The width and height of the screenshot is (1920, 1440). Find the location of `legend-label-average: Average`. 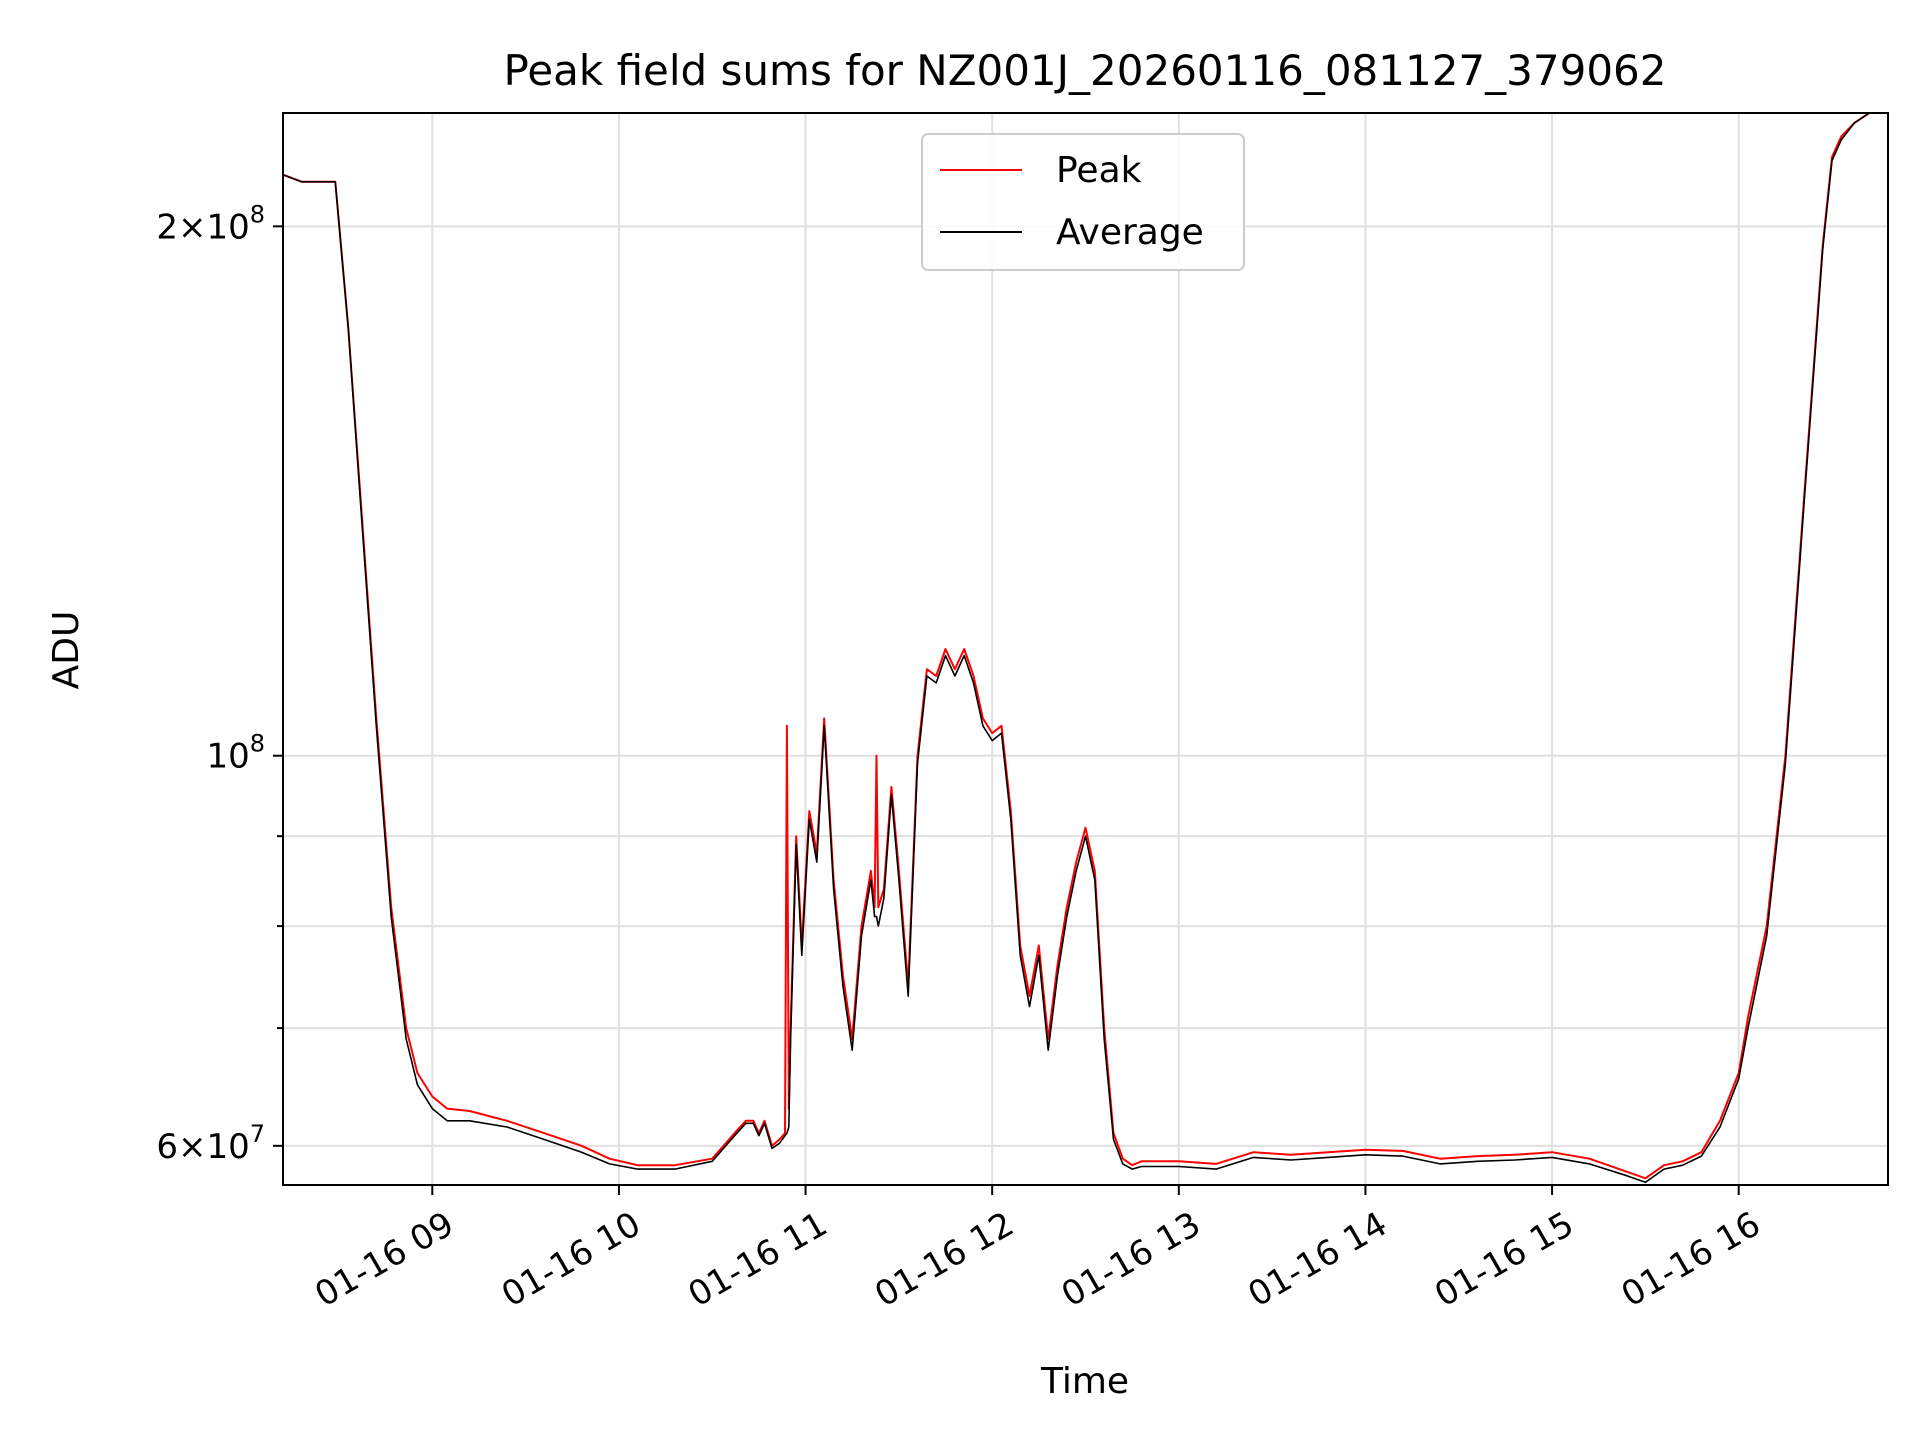

legend-label-average: Average is located at coordinates (1130, 232).